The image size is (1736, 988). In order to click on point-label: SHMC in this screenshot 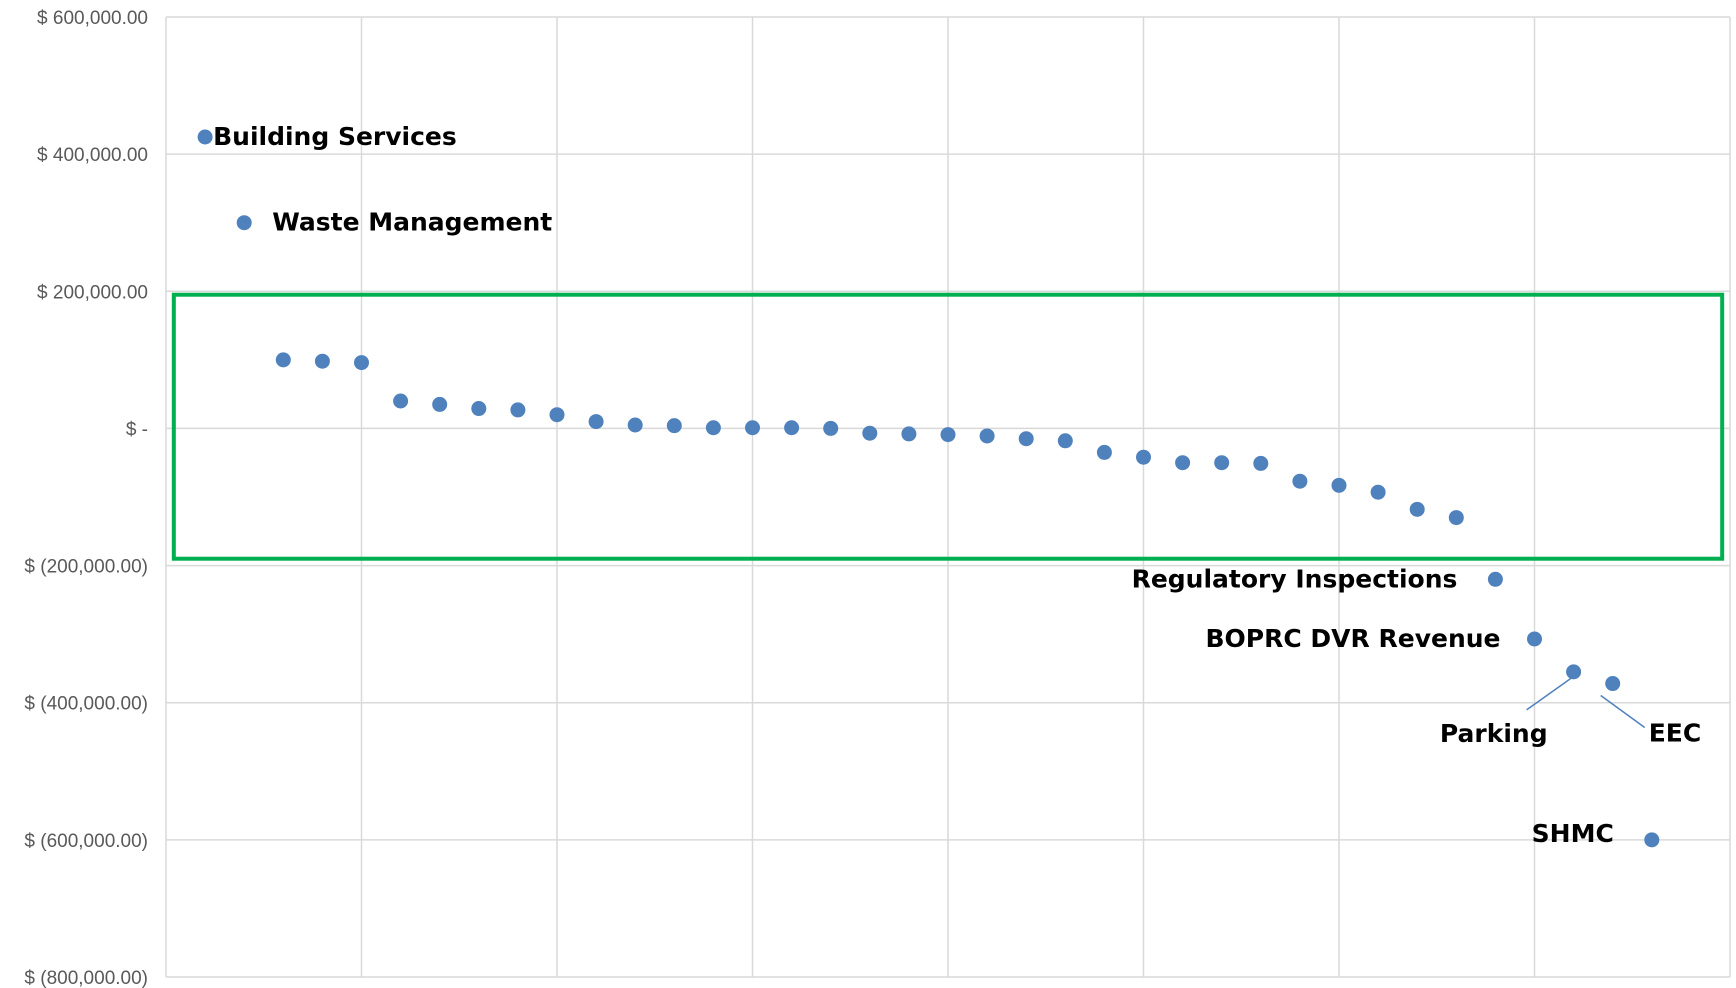, I will do `click(1573, 833)`.